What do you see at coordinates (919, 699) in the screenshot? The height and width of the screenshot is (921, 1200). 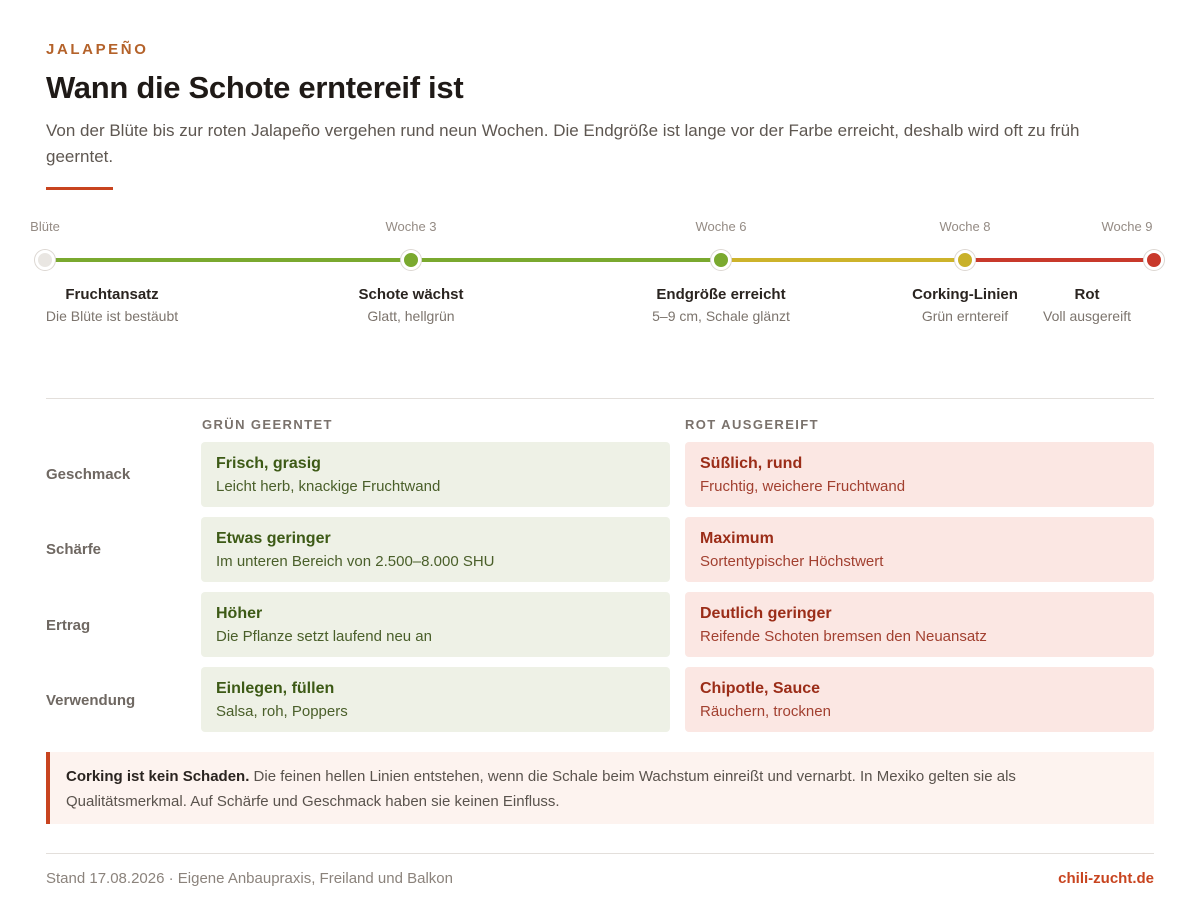 I see `red-cell: Chipotle, Sauce Räuchern, trocknen` at bounding box center [919, 699].